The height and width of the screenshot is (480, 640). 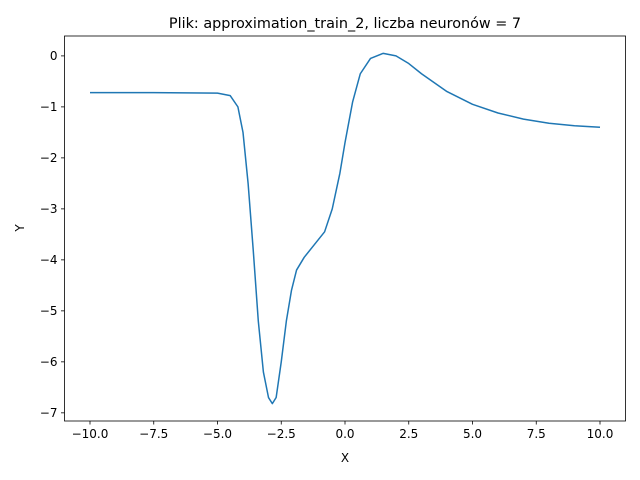 What do you see at coordinates (153, 434) in the screenshot?
I see `x-tick-label: −7.5` at bounding box center [153, 434].